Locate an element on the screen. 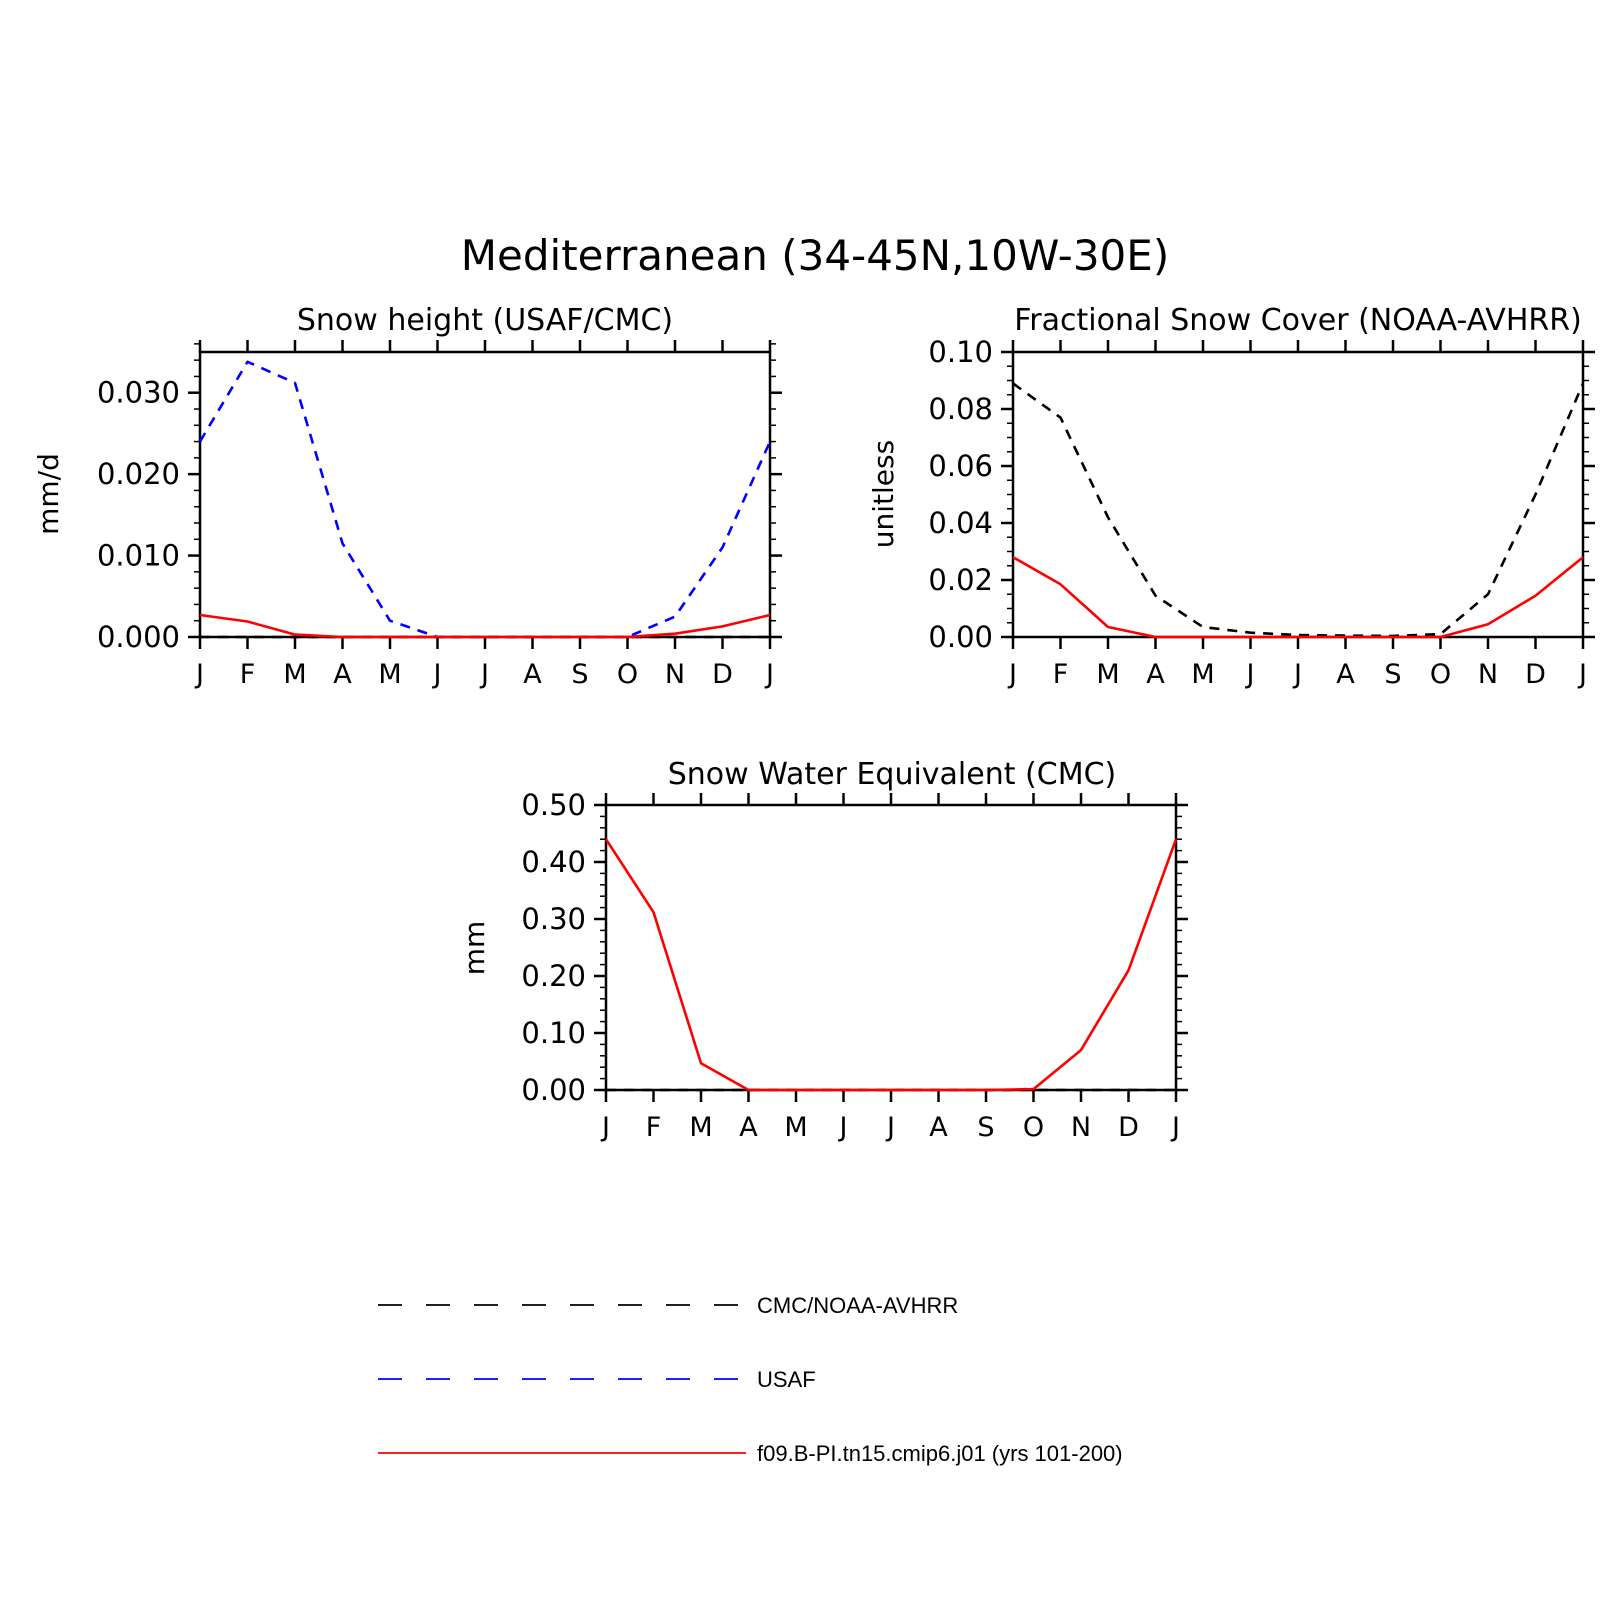 Image resolution: width=1620 pixels, height=1620 pixels. y-tick-label: 0.04 is located at coordinates (960, 523).